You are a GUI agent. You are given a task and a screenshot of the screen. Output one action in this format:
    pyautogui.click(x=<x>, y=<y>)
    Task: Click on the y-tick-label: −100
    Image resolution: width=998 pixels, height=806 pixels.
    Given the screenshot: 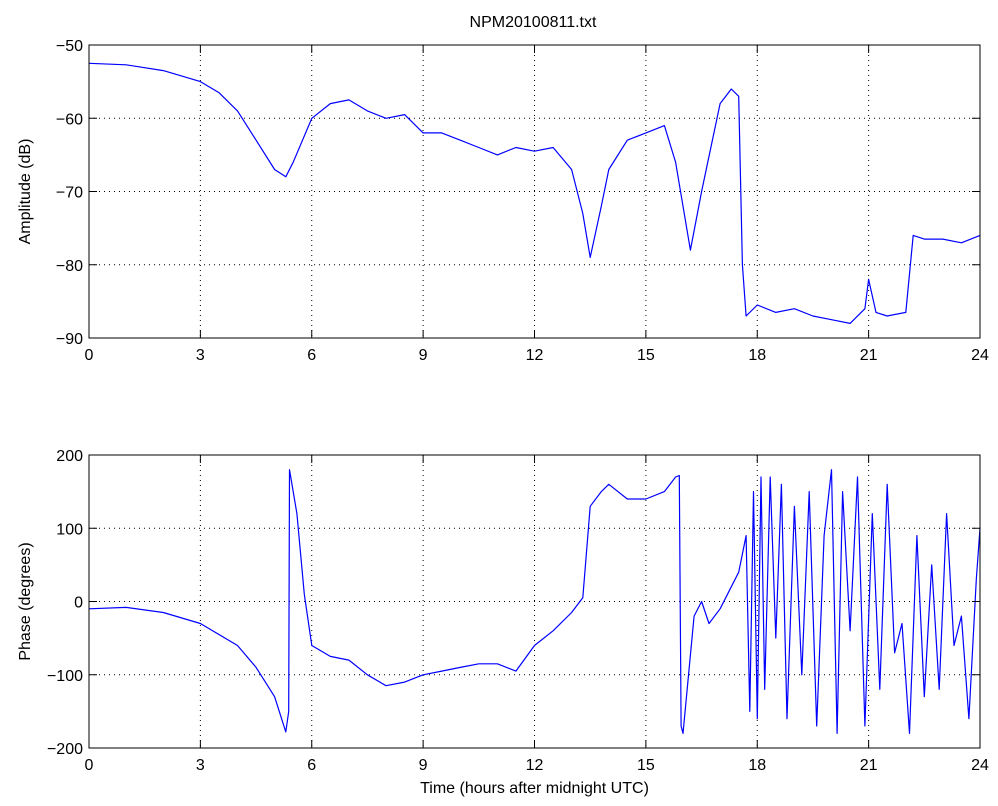 What is the action you would take?
    pyautogui.click(x=65, y=676)
    